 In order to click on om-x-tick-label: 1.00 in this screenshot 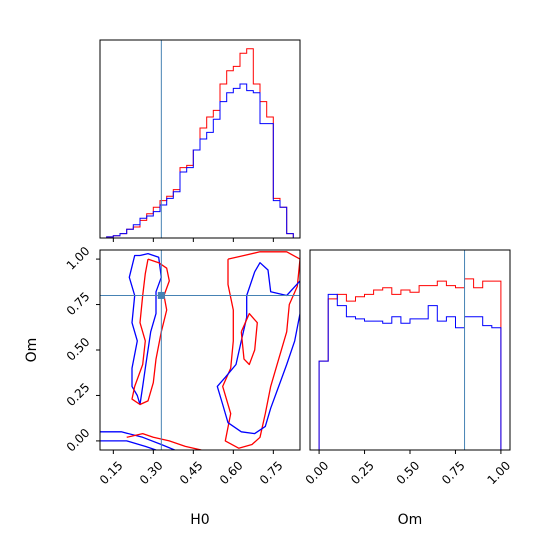, I will do `click(498, 472)`.